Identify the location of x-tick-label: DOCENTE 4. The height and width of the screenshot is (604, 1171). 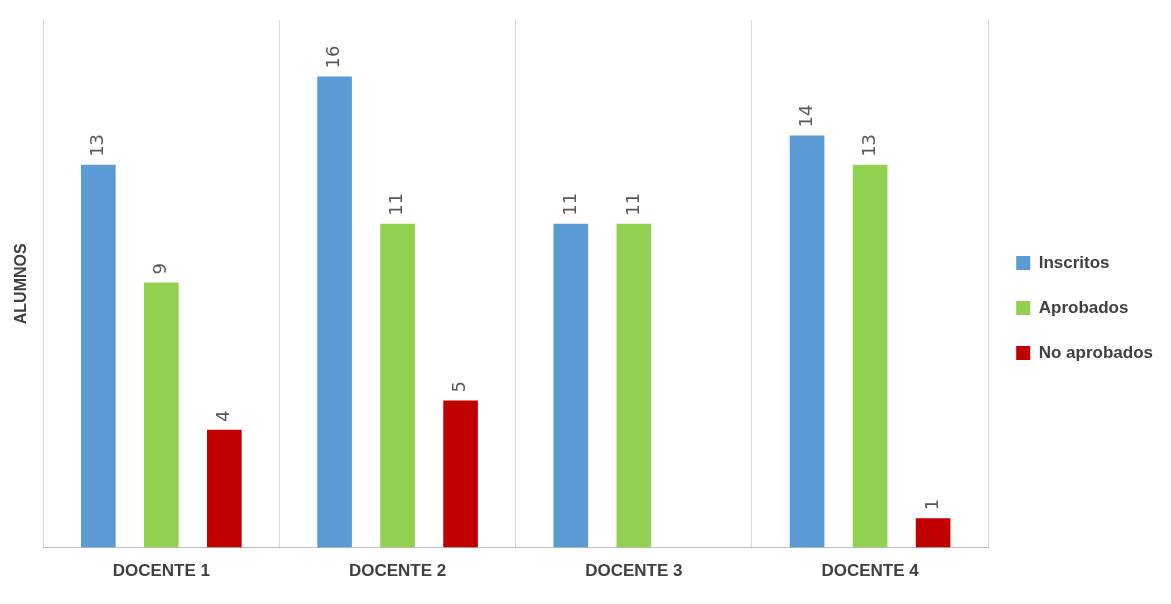
(870, 571).